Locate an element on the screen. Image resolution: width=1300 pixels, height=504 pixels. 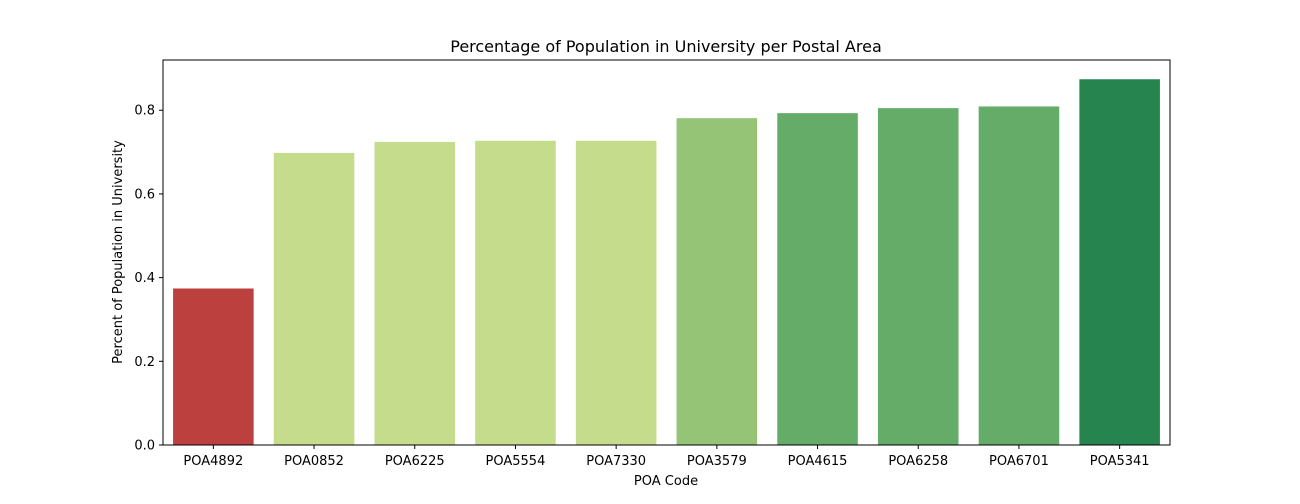
bar-poa5341 is located at coordinates (1119, 262).